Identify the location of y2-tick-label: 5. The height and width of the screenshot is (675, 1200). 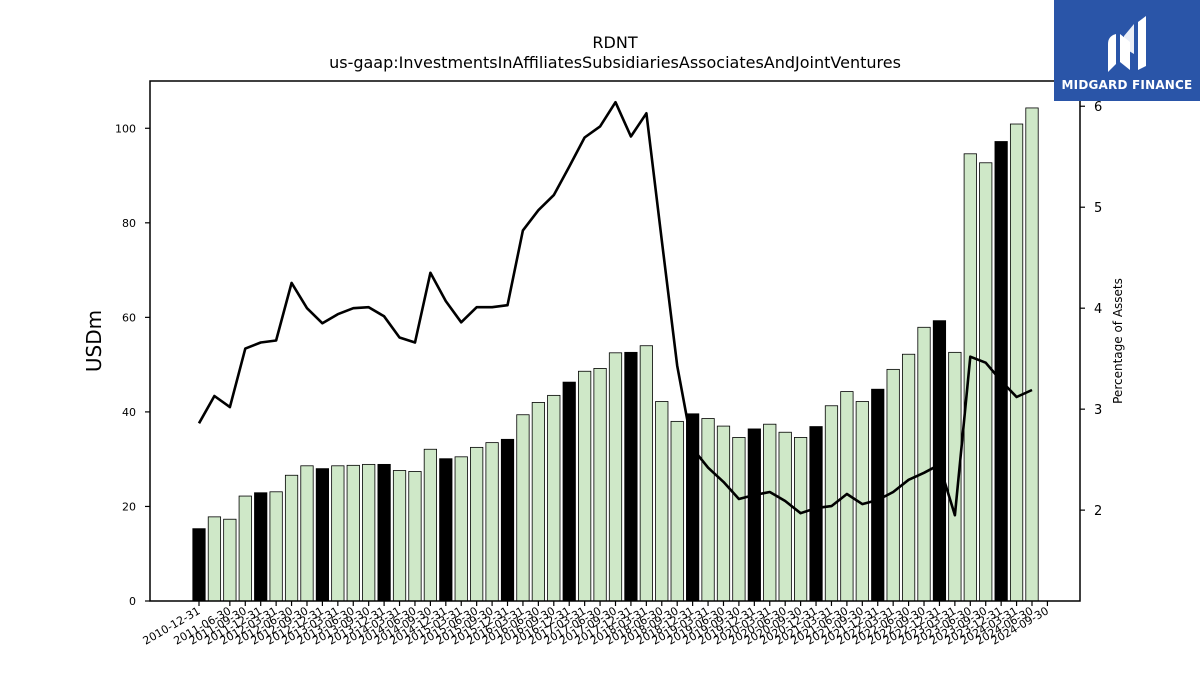
(1098, 208).